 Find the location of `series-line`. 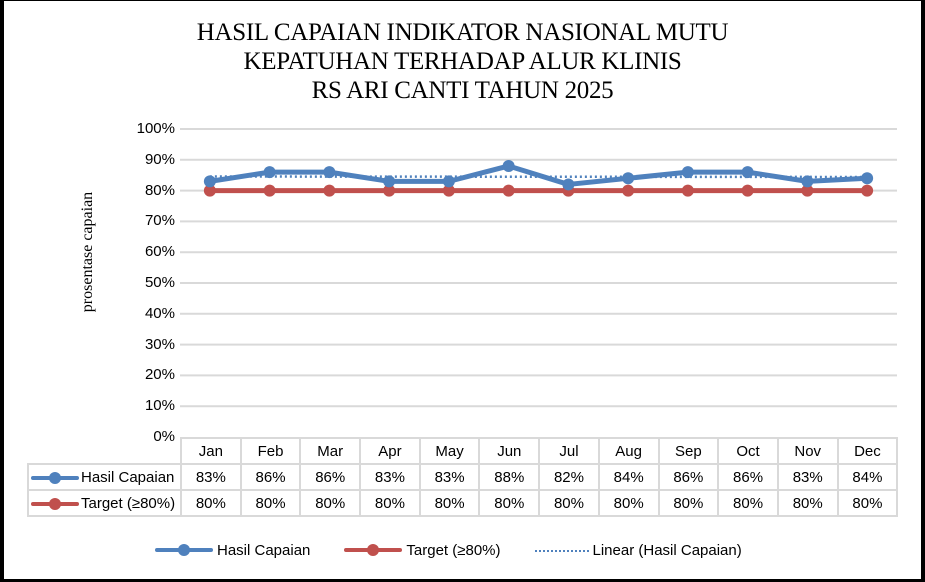

series-line is located at coordinates (538, 175).